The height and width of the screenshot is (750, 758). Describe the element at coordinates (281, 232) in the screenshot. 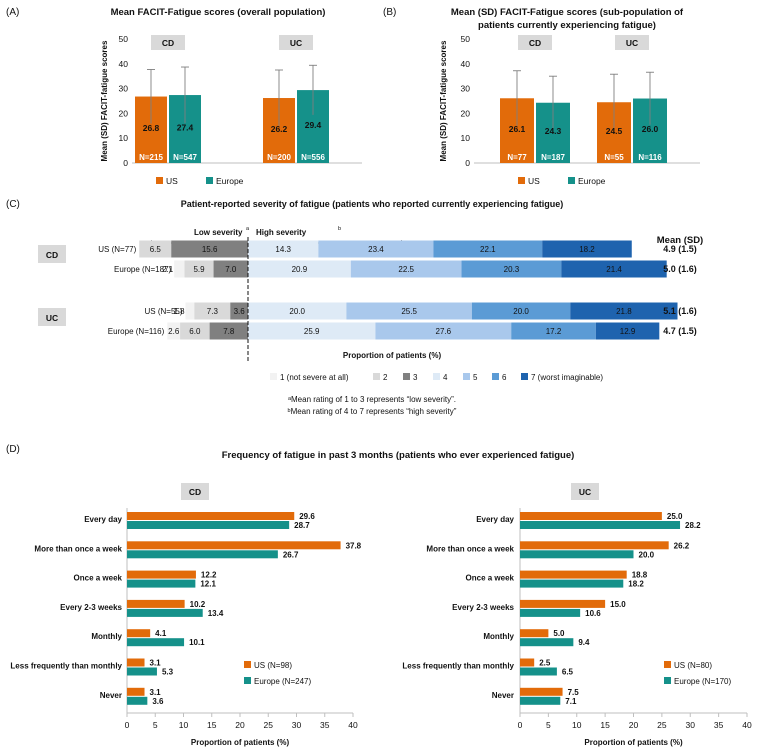

I see `high-severity-label: High severity` at that location.